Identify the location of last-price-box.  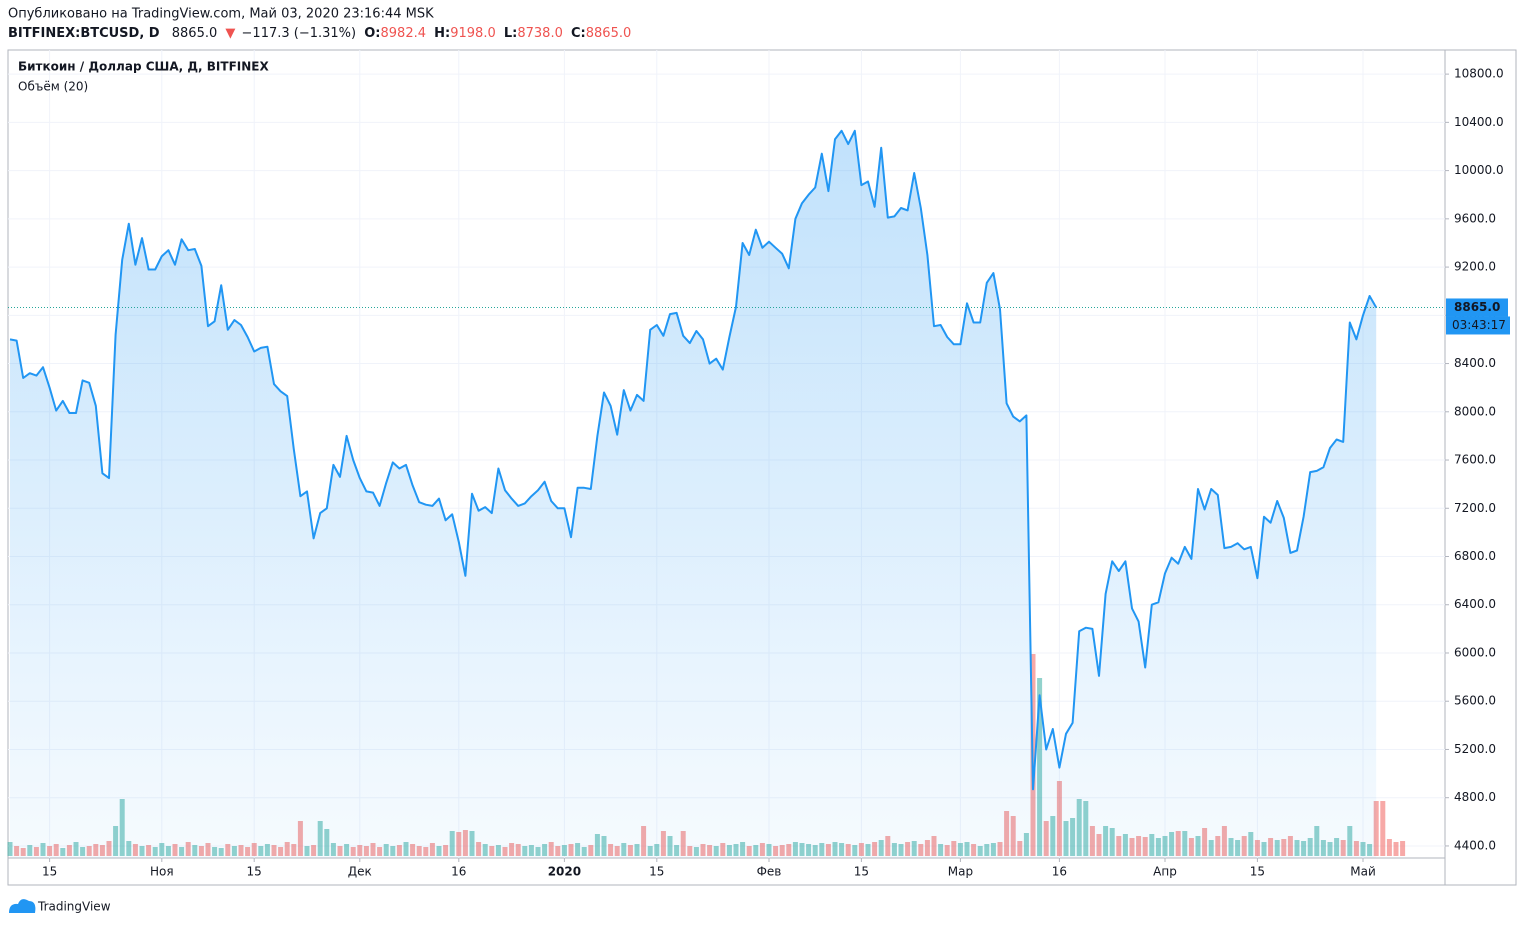
(1477, 307).